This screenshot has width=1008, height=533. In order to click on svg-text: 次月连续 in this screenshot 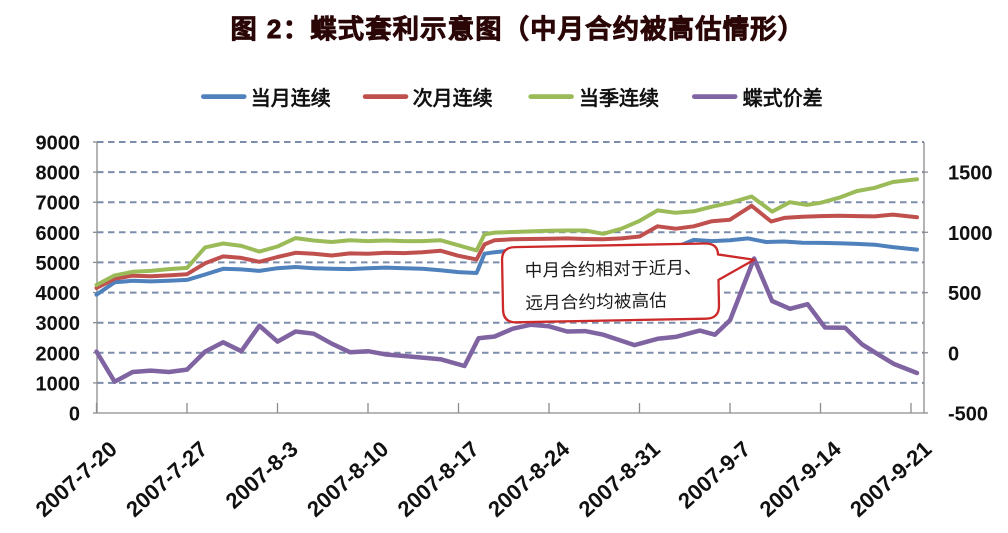, I will do `click(453, 98)`.